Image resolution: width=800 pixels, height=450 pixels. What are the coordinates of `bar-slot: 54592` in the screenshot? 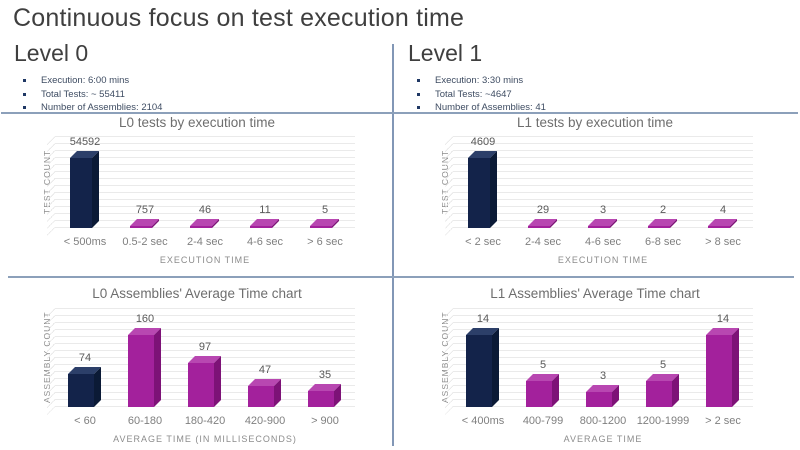 It's located at (85, 182).